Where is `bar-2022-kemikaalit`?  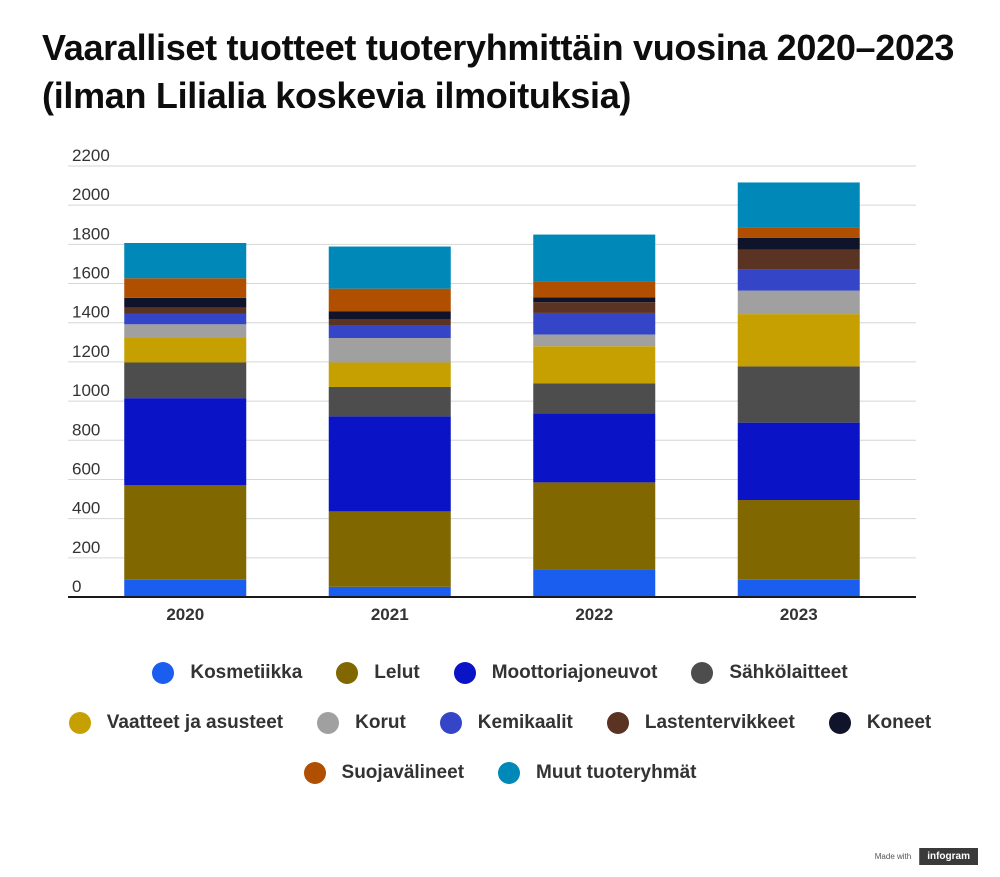
bar-2022-kemikaalit is located at coordinates (594, 323).